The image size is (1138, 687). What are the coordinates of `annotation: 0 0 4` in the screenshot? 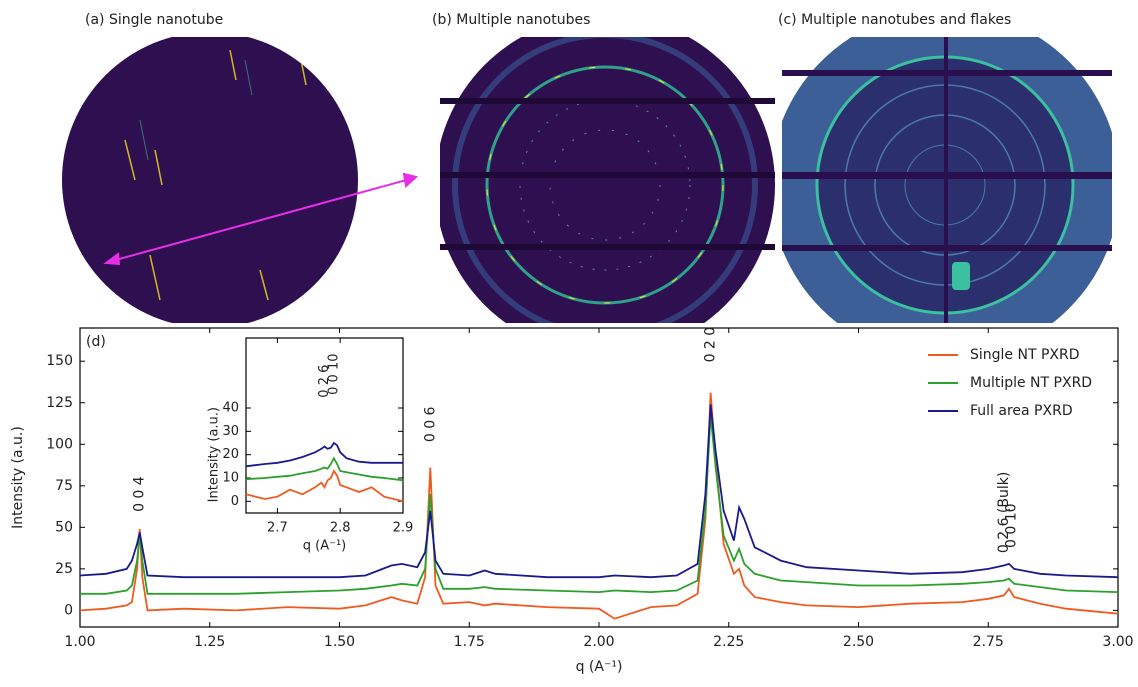 It's located at (140, 494).